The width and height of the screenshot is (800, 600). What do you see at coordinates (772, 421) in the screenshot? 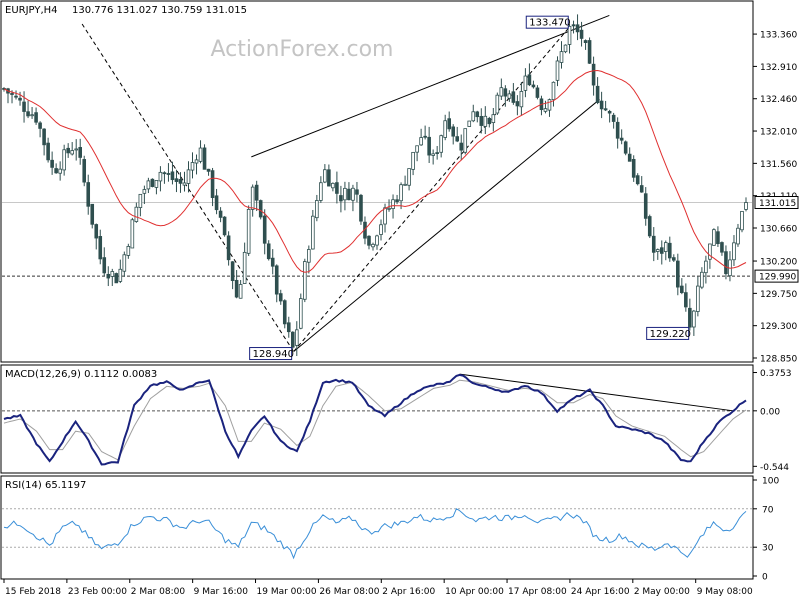
I see `macd-axis: 0.3753 0.00 -0.544` at bounding box center [772, 421].